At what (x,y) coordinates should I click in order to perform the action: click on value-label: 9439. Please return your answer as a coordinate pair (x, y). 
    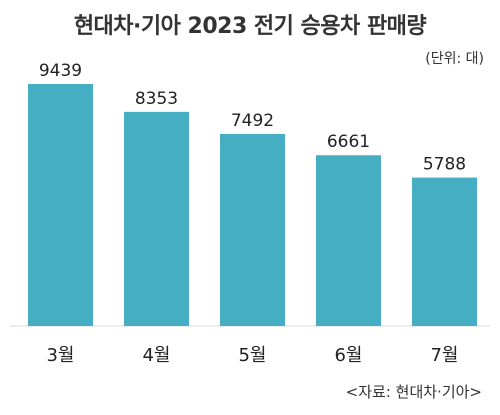
    Looking at the image, I should click on (60, 71).